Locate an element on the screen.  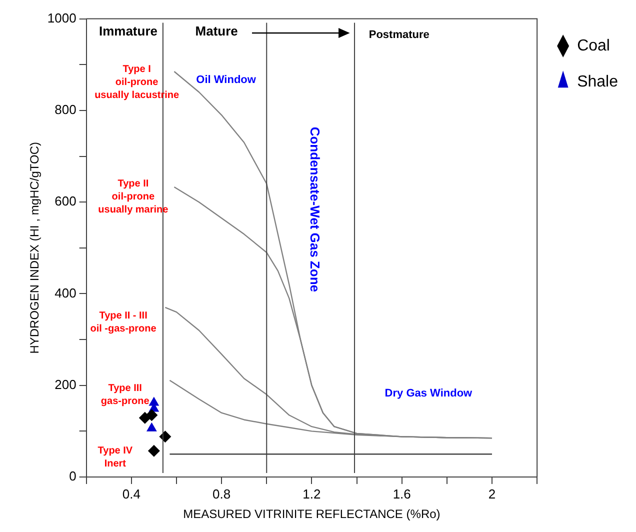
y-axis-title: HYDROGEN INDEX (HI , mgHC/gTOC) is located at coordinates (35, 248).